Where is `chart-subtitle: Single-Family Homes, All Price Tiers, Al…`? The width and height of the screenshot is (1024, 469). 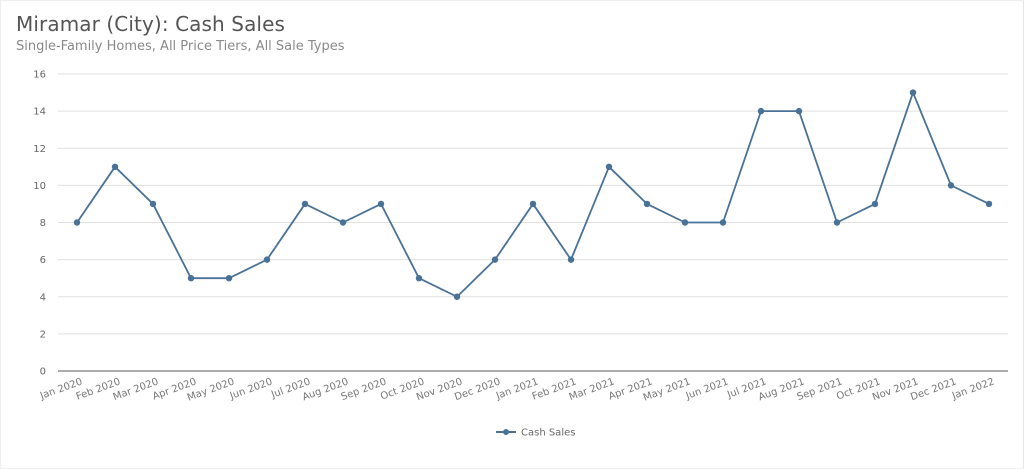
chart-subtitle: Single-Family Homes, All Price Tiers, Al… is located at coordinates (180, 46).